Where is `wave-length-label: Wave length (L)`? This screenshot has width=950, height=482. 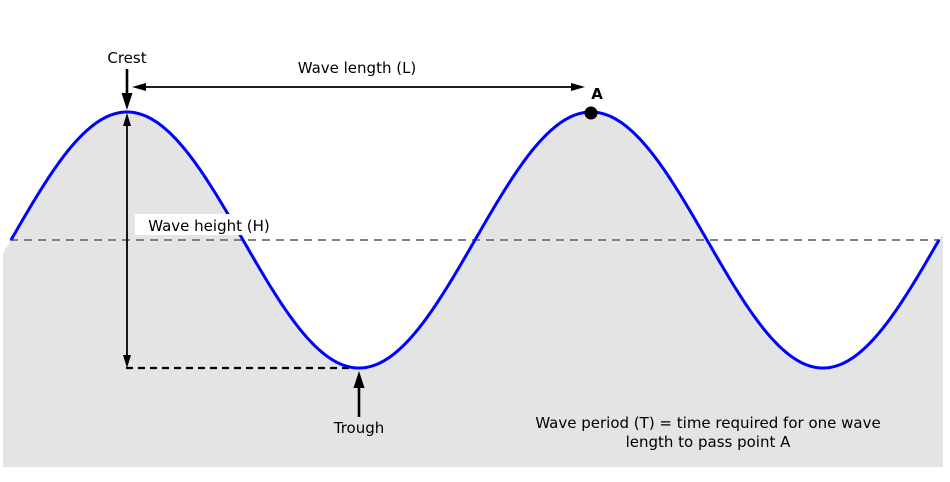 wave-length-label: Wave length (L) is located at coordinates (357, 68).